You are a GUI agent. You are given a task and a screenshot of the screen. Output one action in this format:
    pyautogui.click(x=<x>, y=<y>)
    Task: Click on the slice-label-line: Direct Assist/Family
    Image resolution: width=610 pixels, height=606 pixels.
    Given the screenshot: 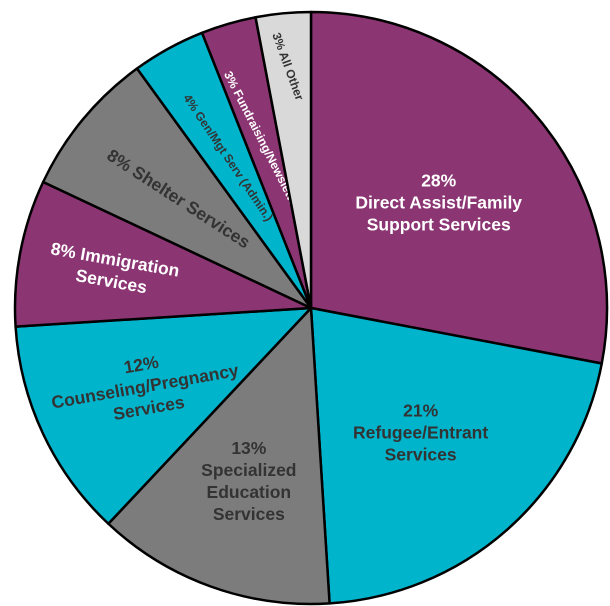 What is the action you would take?
    pyautogui.click(x=438, y=202)
    